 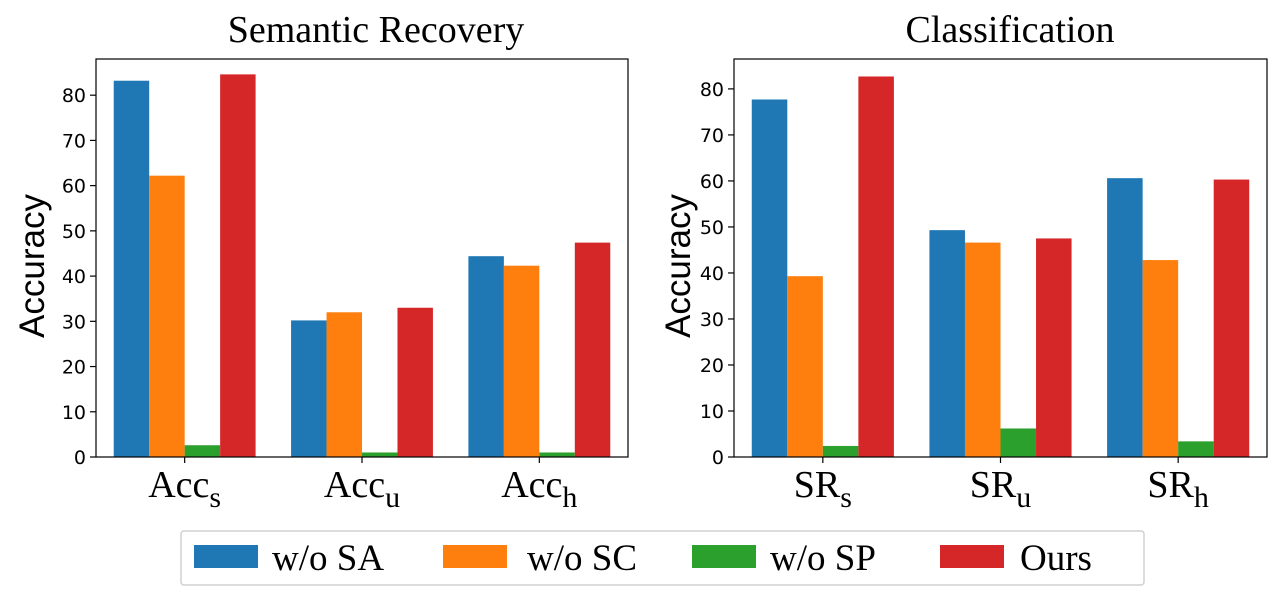 I want to click on bar-w-o-sa-srh, so click(x=1125, y=318).